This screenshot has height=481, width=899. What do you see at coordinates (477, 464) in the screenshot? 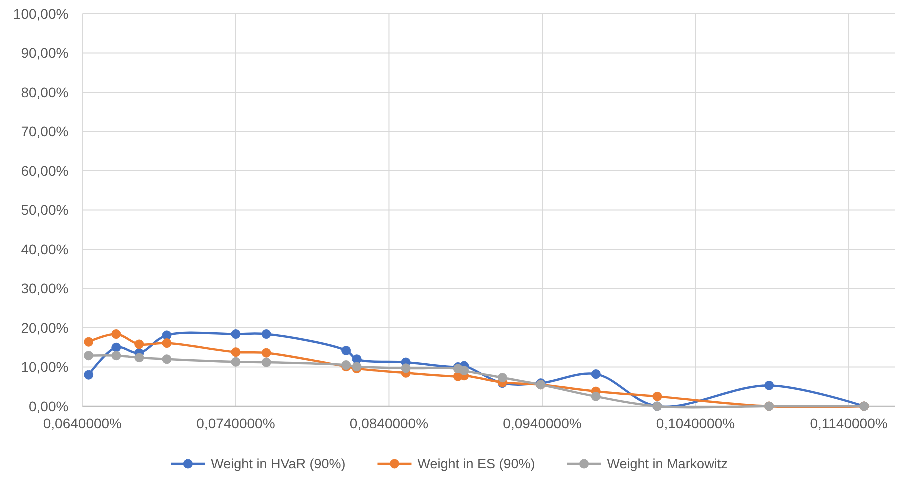
I see `legend-label: Weight in ES (90%)` at bounding box center [477, 464].